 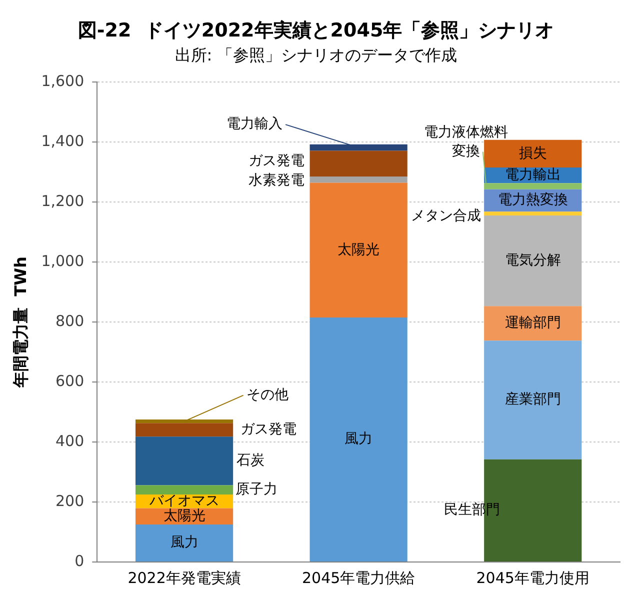 I want to click on x-tick-label: 2022年発電実績, so click(x=184, y=577).